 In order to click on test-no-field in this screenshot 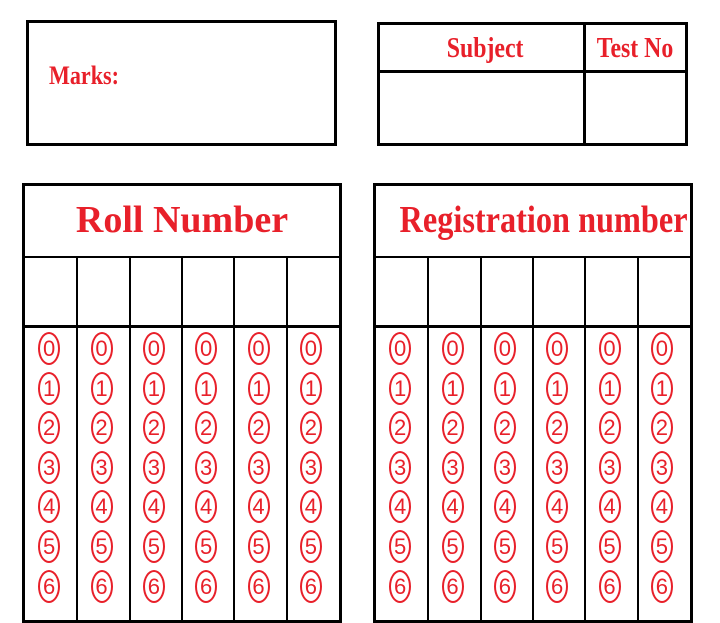, I will do `click(635, 109)`.